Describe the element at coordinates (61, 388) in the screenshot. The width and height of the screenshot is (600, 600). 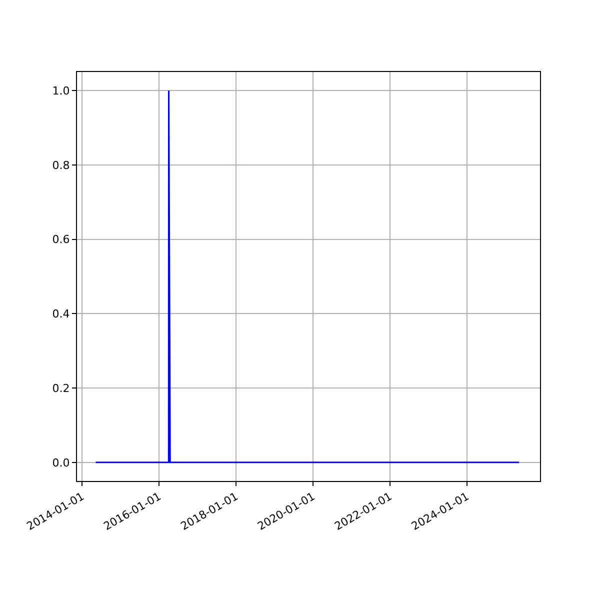
I see `y-tick-label: 0.2` at that location.